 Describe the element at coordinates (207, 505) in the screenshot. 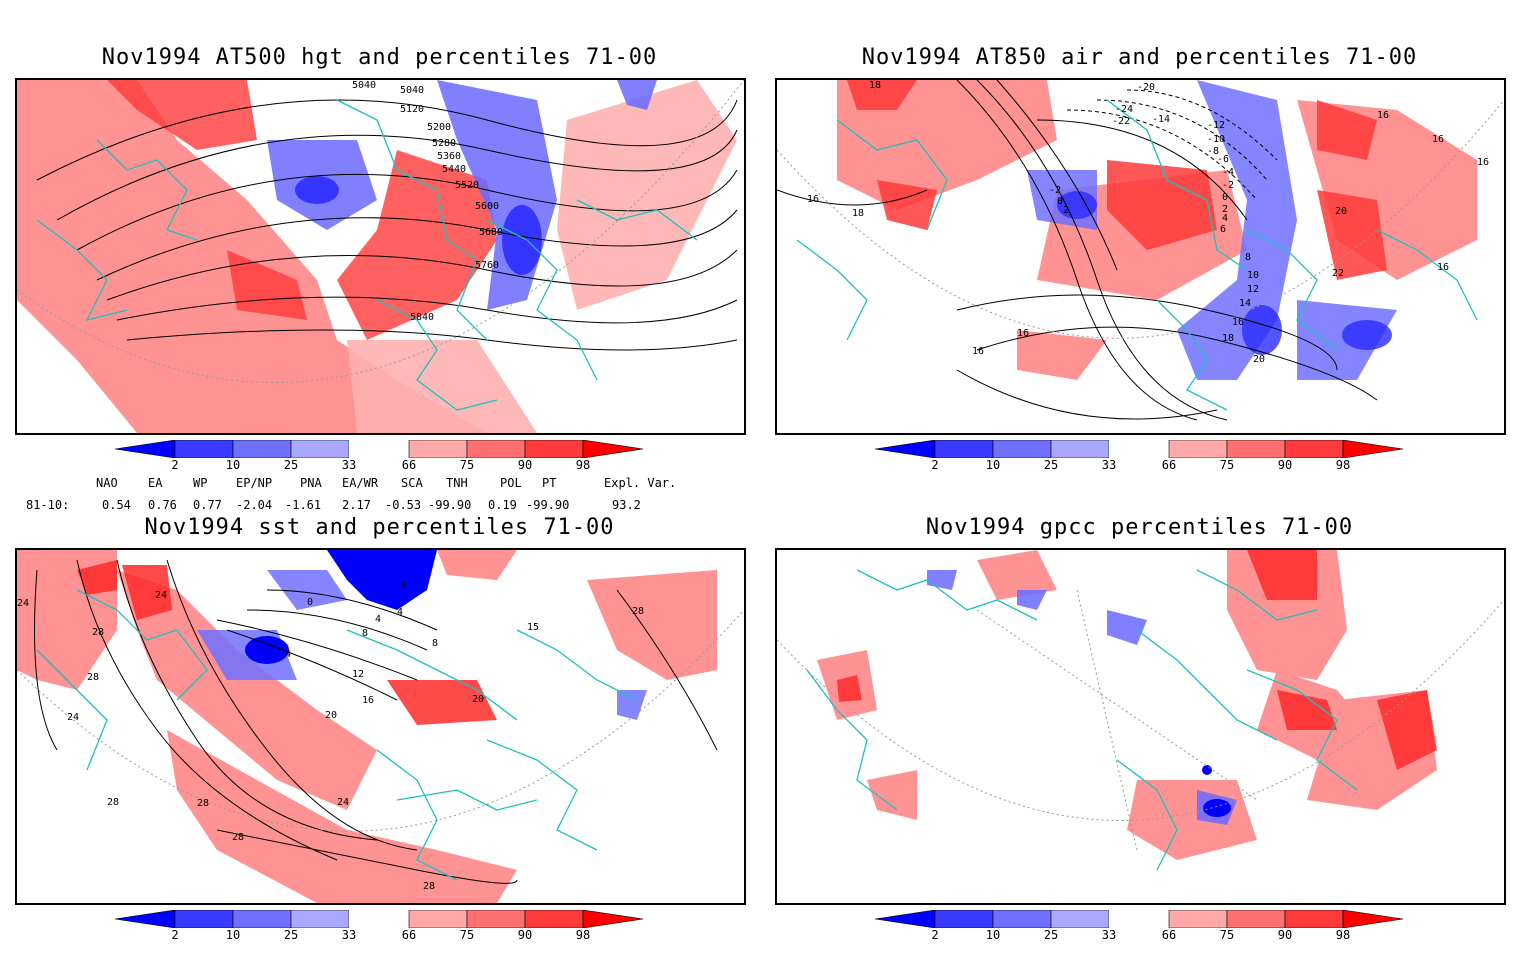

I see `index-value: 0.77` at that location.